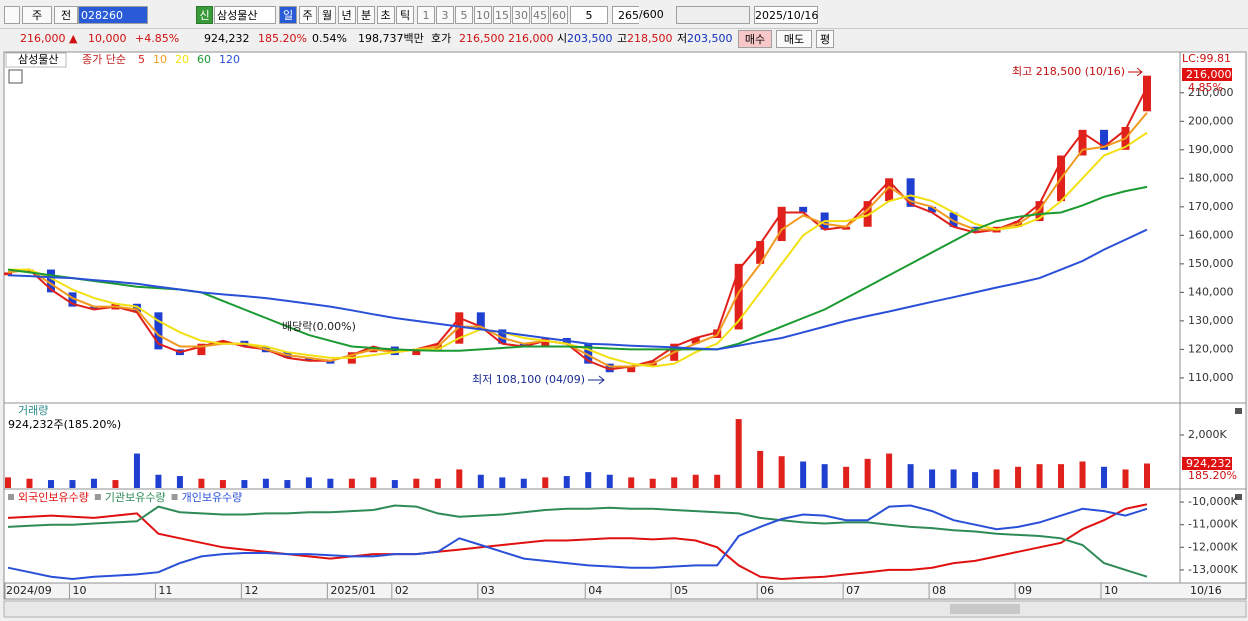 Image resolution: width=1248 pixels, height=621 pixels. Describe the element at coordinates (540, 15) in the screenshot. I see `interval-button: 45` at that location.